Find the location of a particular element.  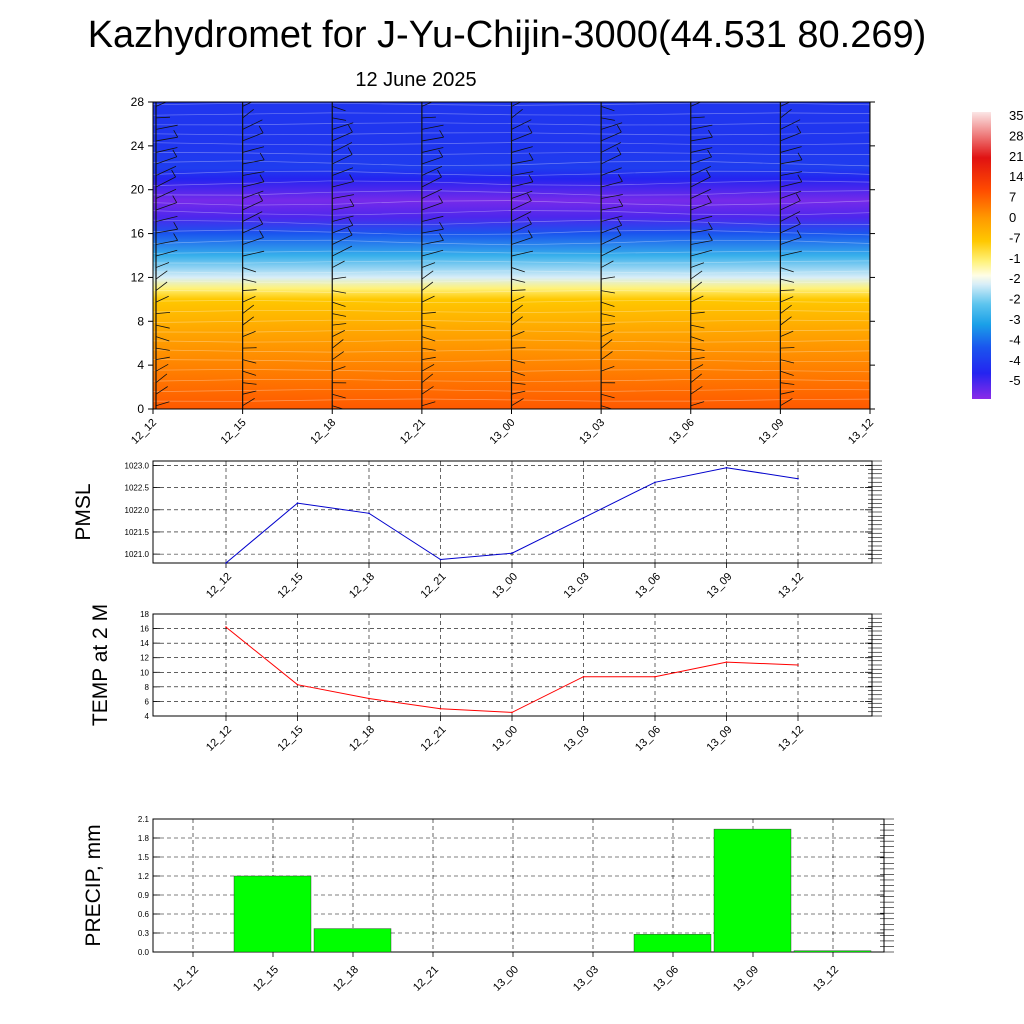

y-tick-label: 0.9 is located at coordinates (144, 895).